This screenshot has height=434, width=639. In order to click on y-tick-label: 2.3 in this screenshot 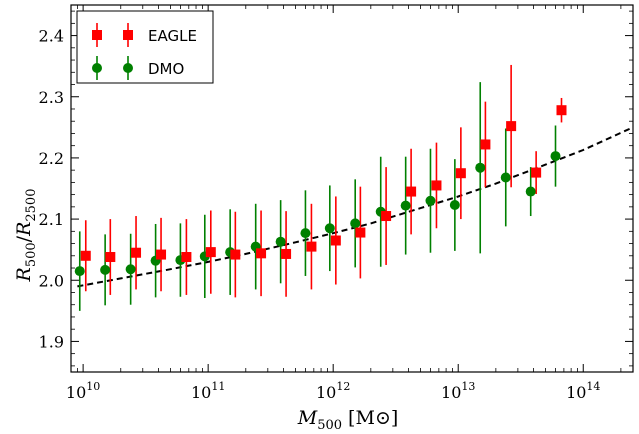, I will do `click(51, 97)`.